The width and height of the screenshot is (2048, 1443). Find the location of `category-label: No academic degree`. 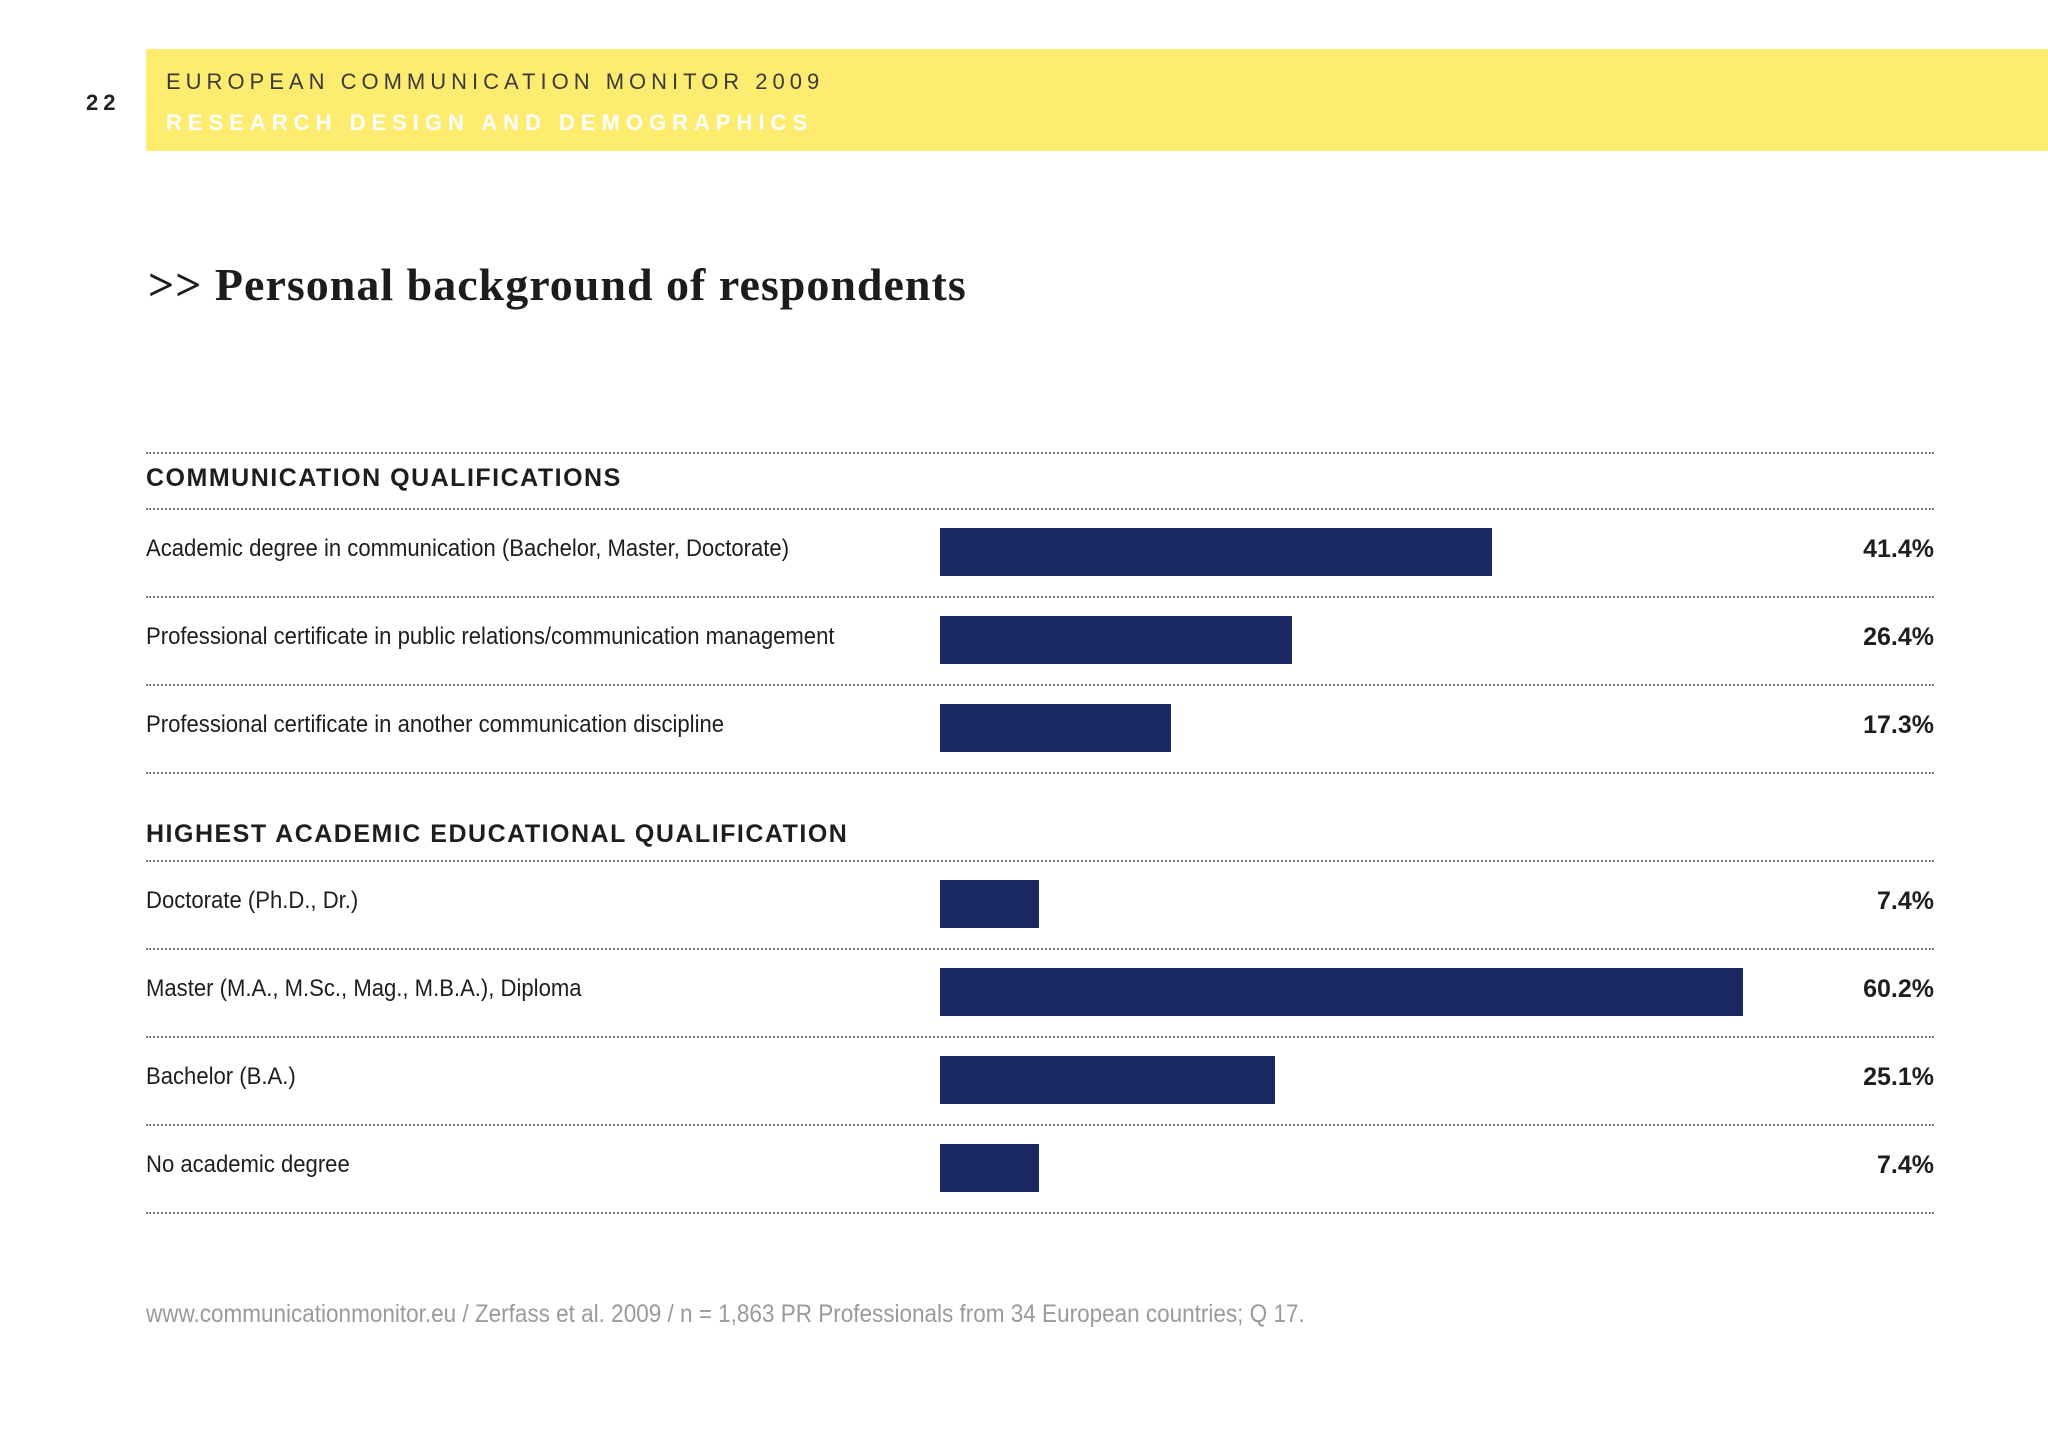

category-label: No academic degree is located at coordinates (248, 1164).